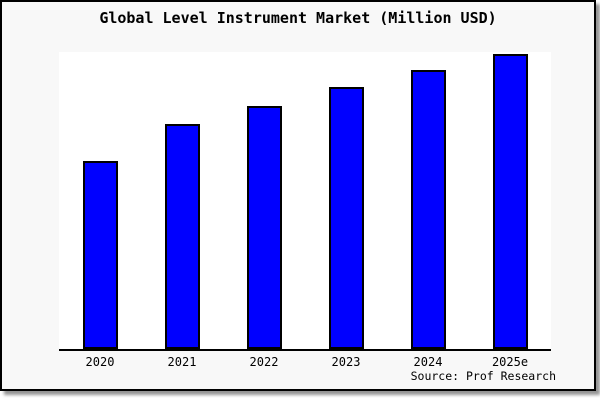 Image resolution: width=600 pixels, height=400 pixels. What do you see at coordinates (510, 362) in the screenshot?
I see `x-tick-label-2025e: 2025e` at bounding box center [510, 362].